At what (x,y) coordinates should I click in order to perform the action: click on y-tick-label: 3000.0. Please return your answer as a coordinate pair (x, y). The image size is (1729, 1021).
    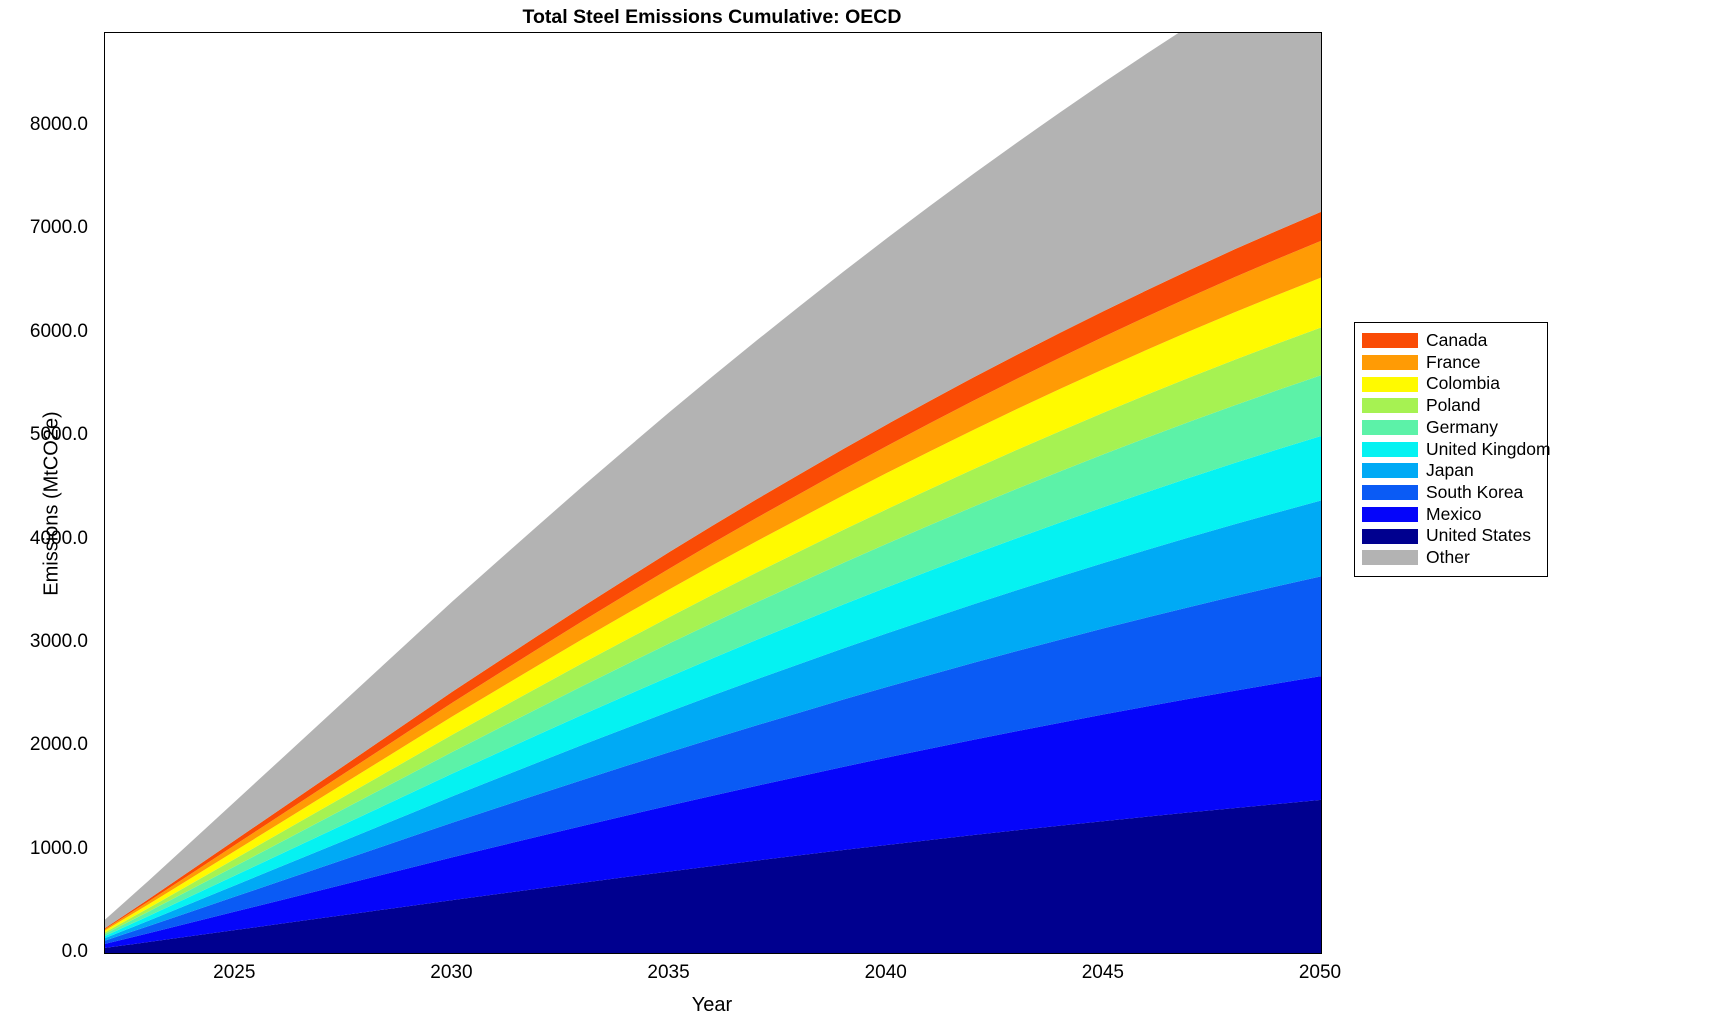
    Looking at the image, I should click on (58, 641).